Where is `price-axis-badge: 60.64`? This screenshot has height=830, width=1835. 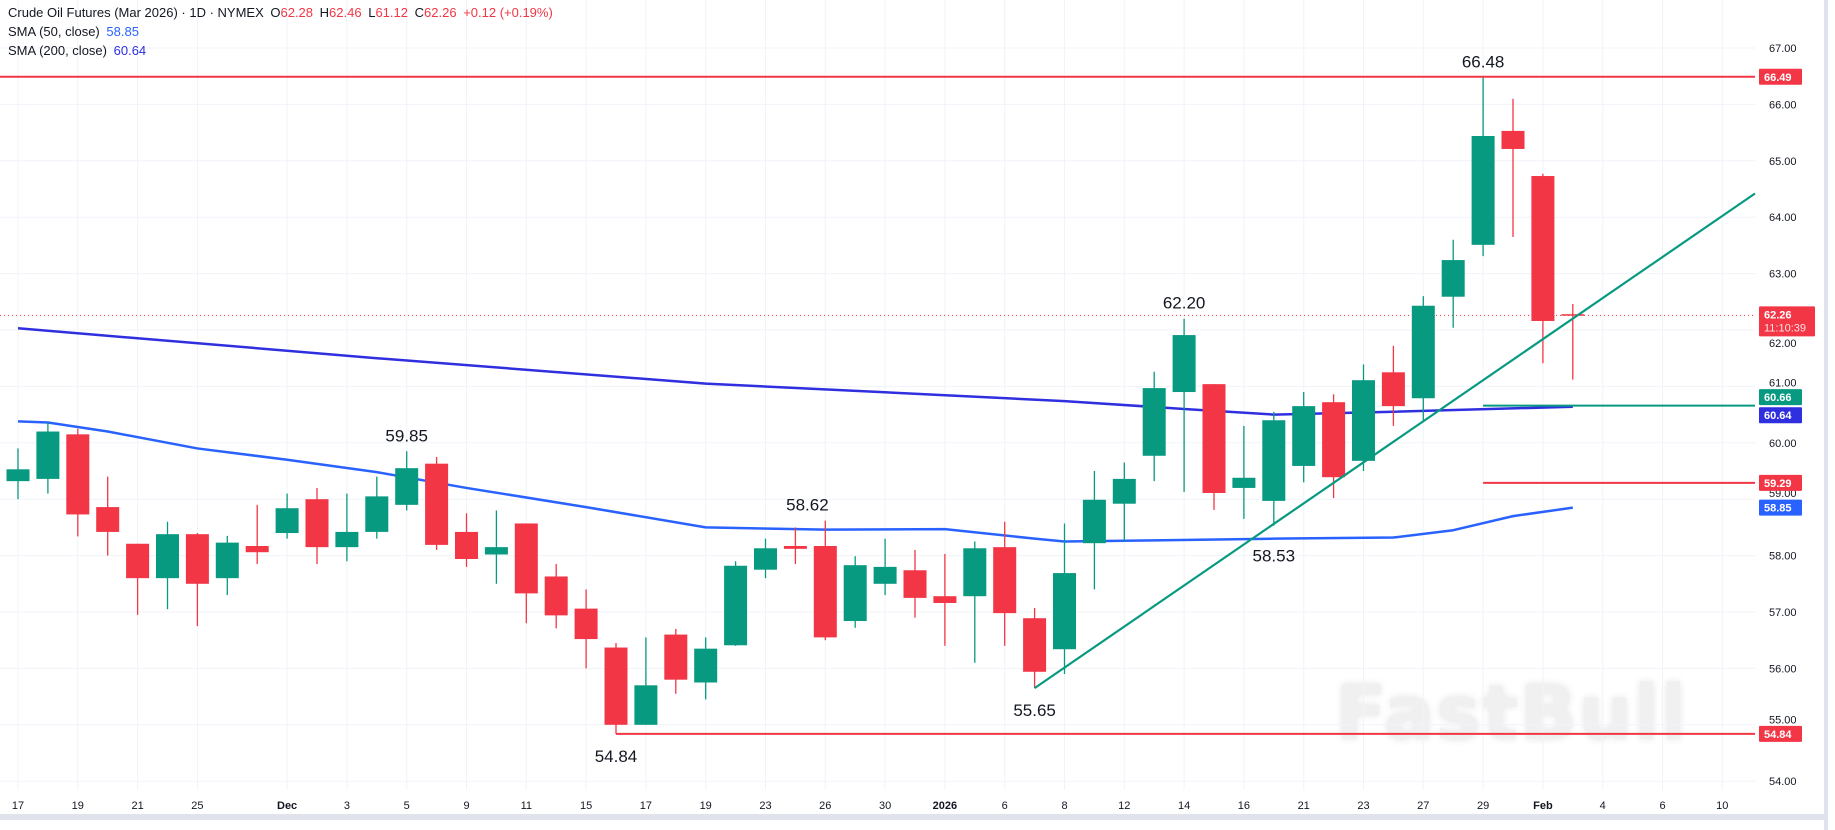 price-axis-badge: 60.64 is located at coordinates (1780, 415).